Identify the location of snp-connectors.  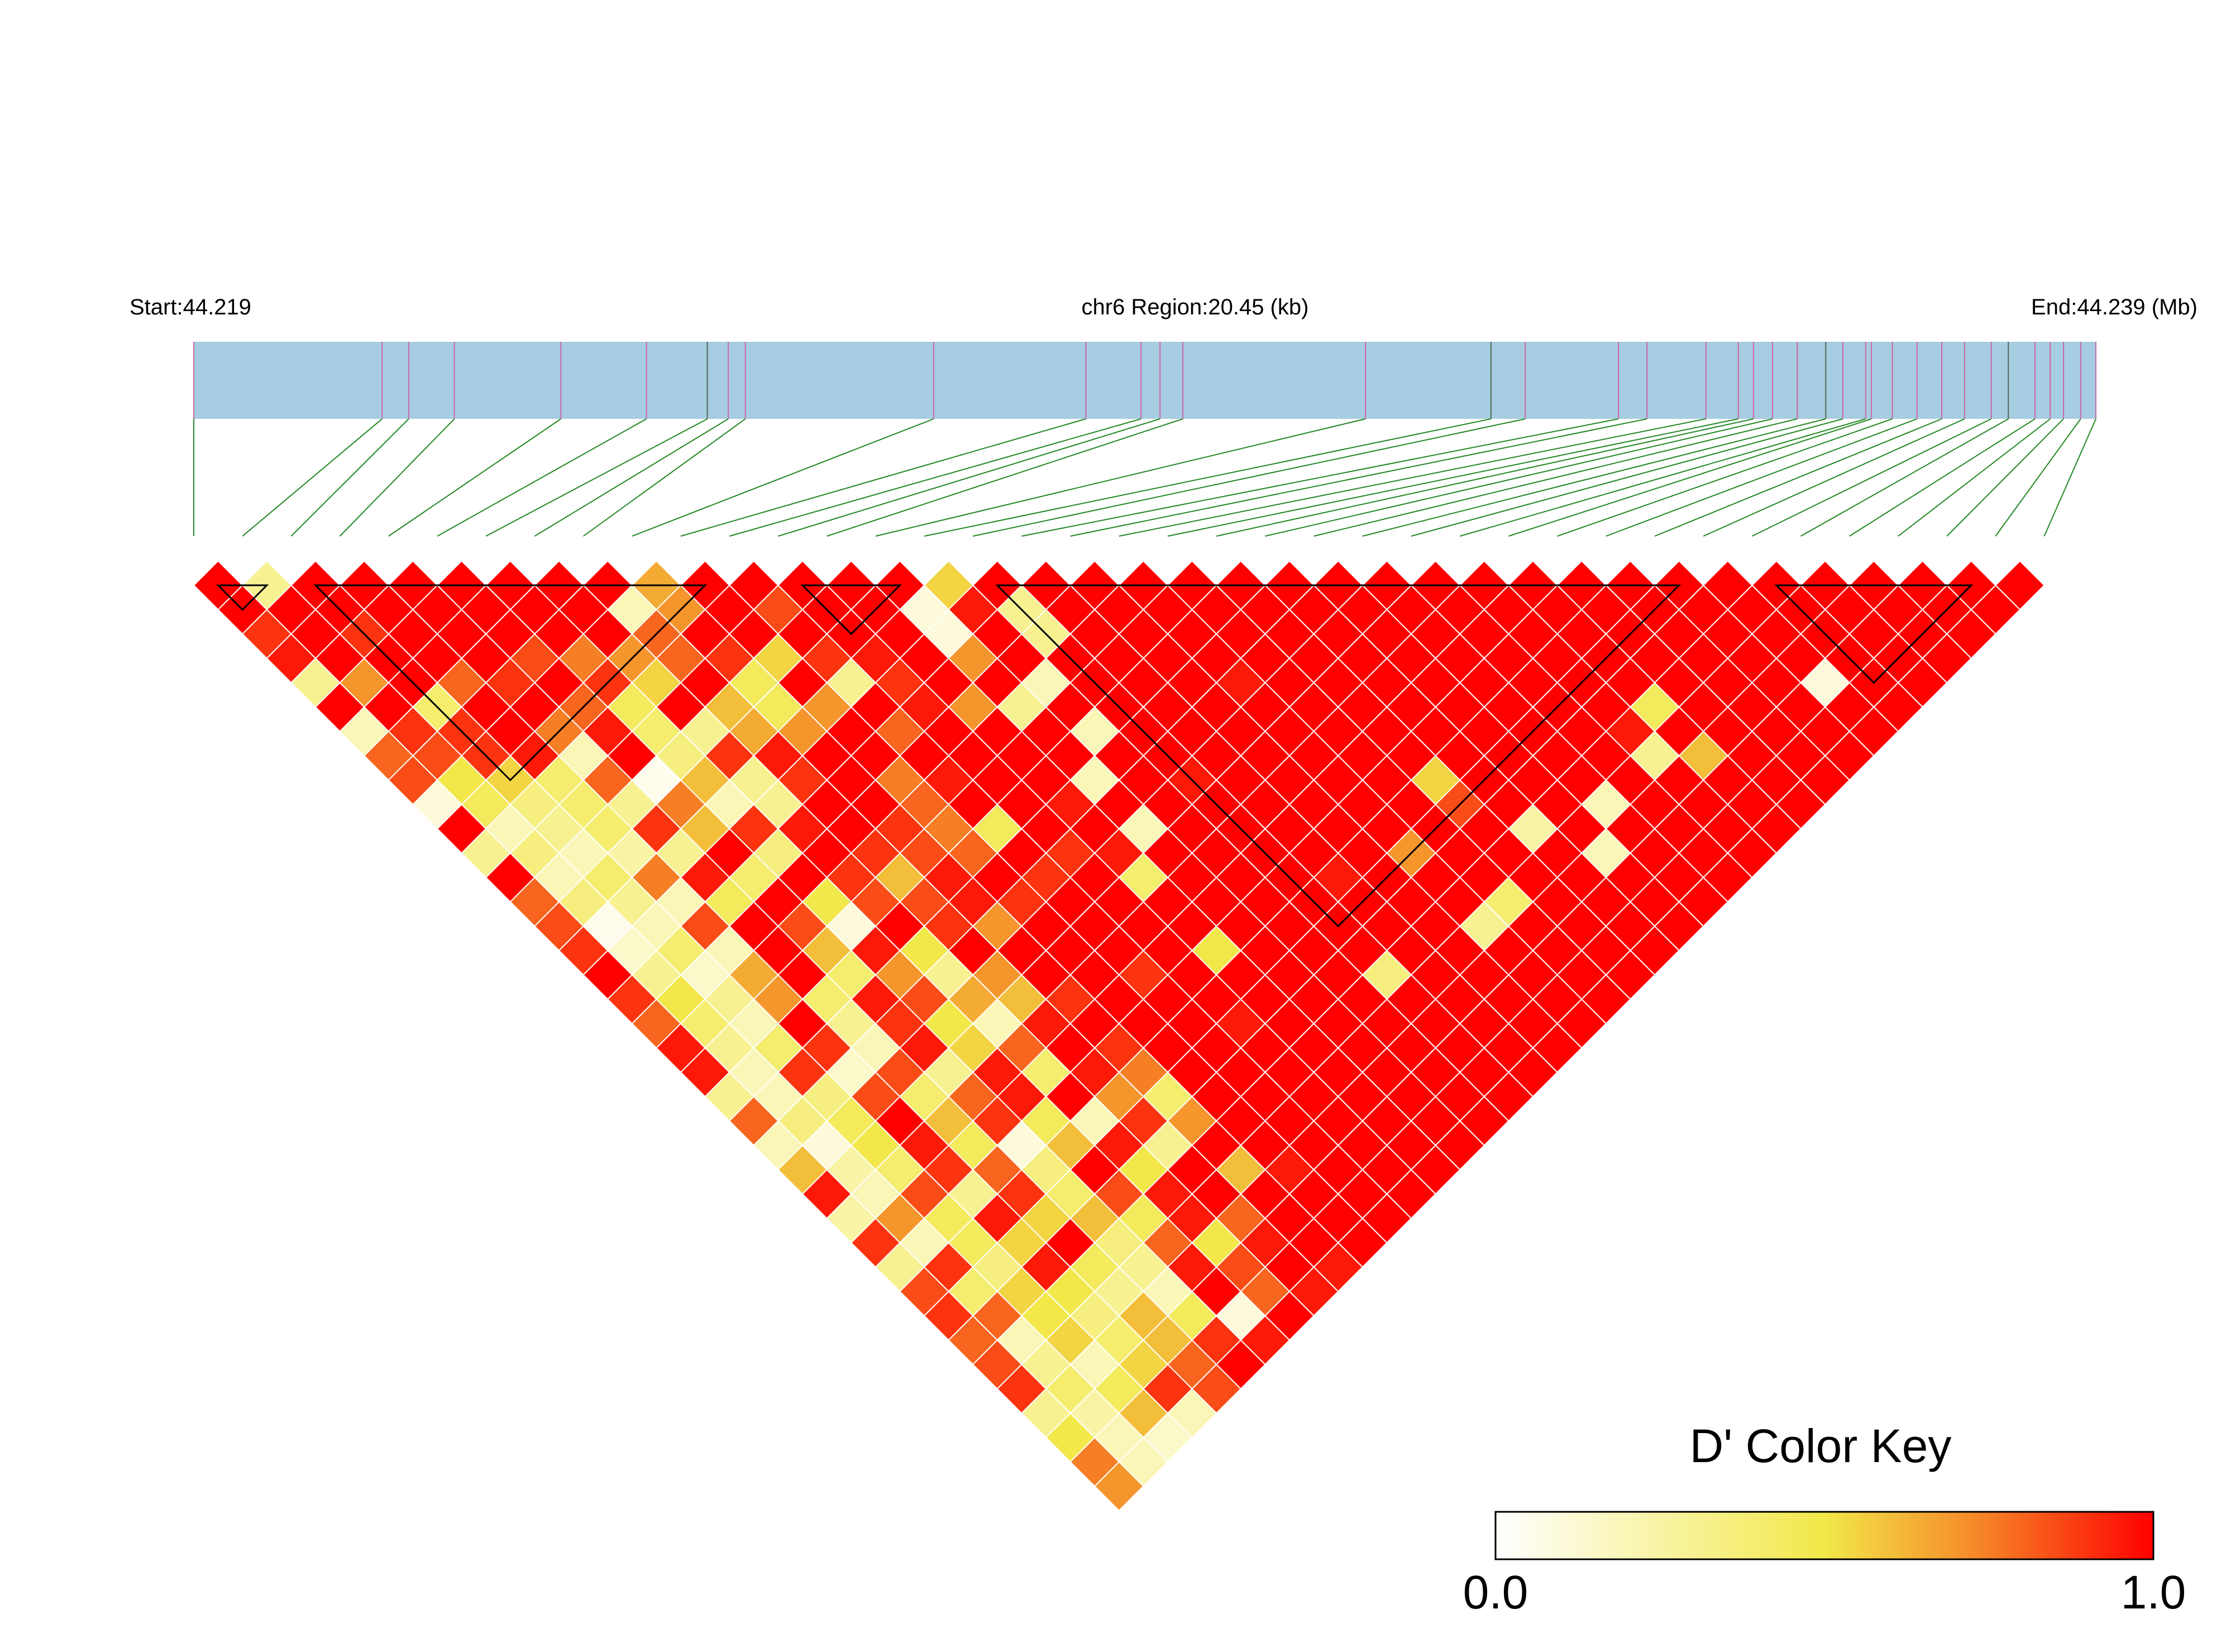
(1144, 477).